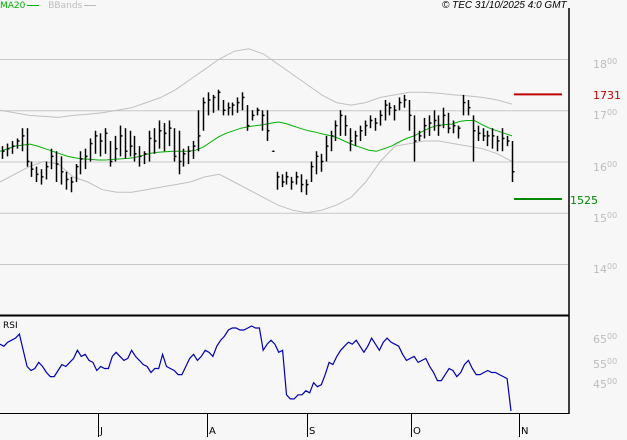 Image resolution: width=627 pixels, height=440 pixels. Describe the element at coordinates (212, 431) in the screenshot. I see `month-label-a: A` at that location.